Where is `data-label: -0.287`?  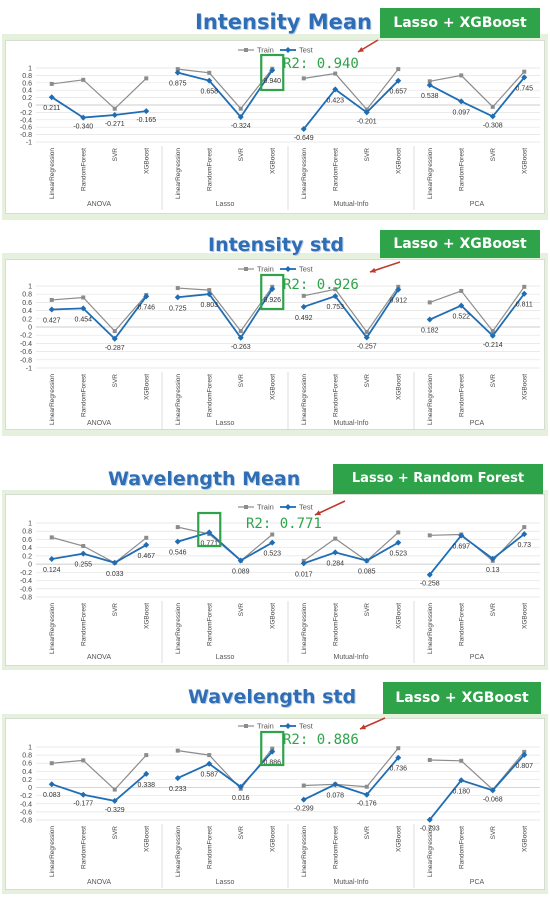
data-label: -0.287 is located at coordinates (115, 348).